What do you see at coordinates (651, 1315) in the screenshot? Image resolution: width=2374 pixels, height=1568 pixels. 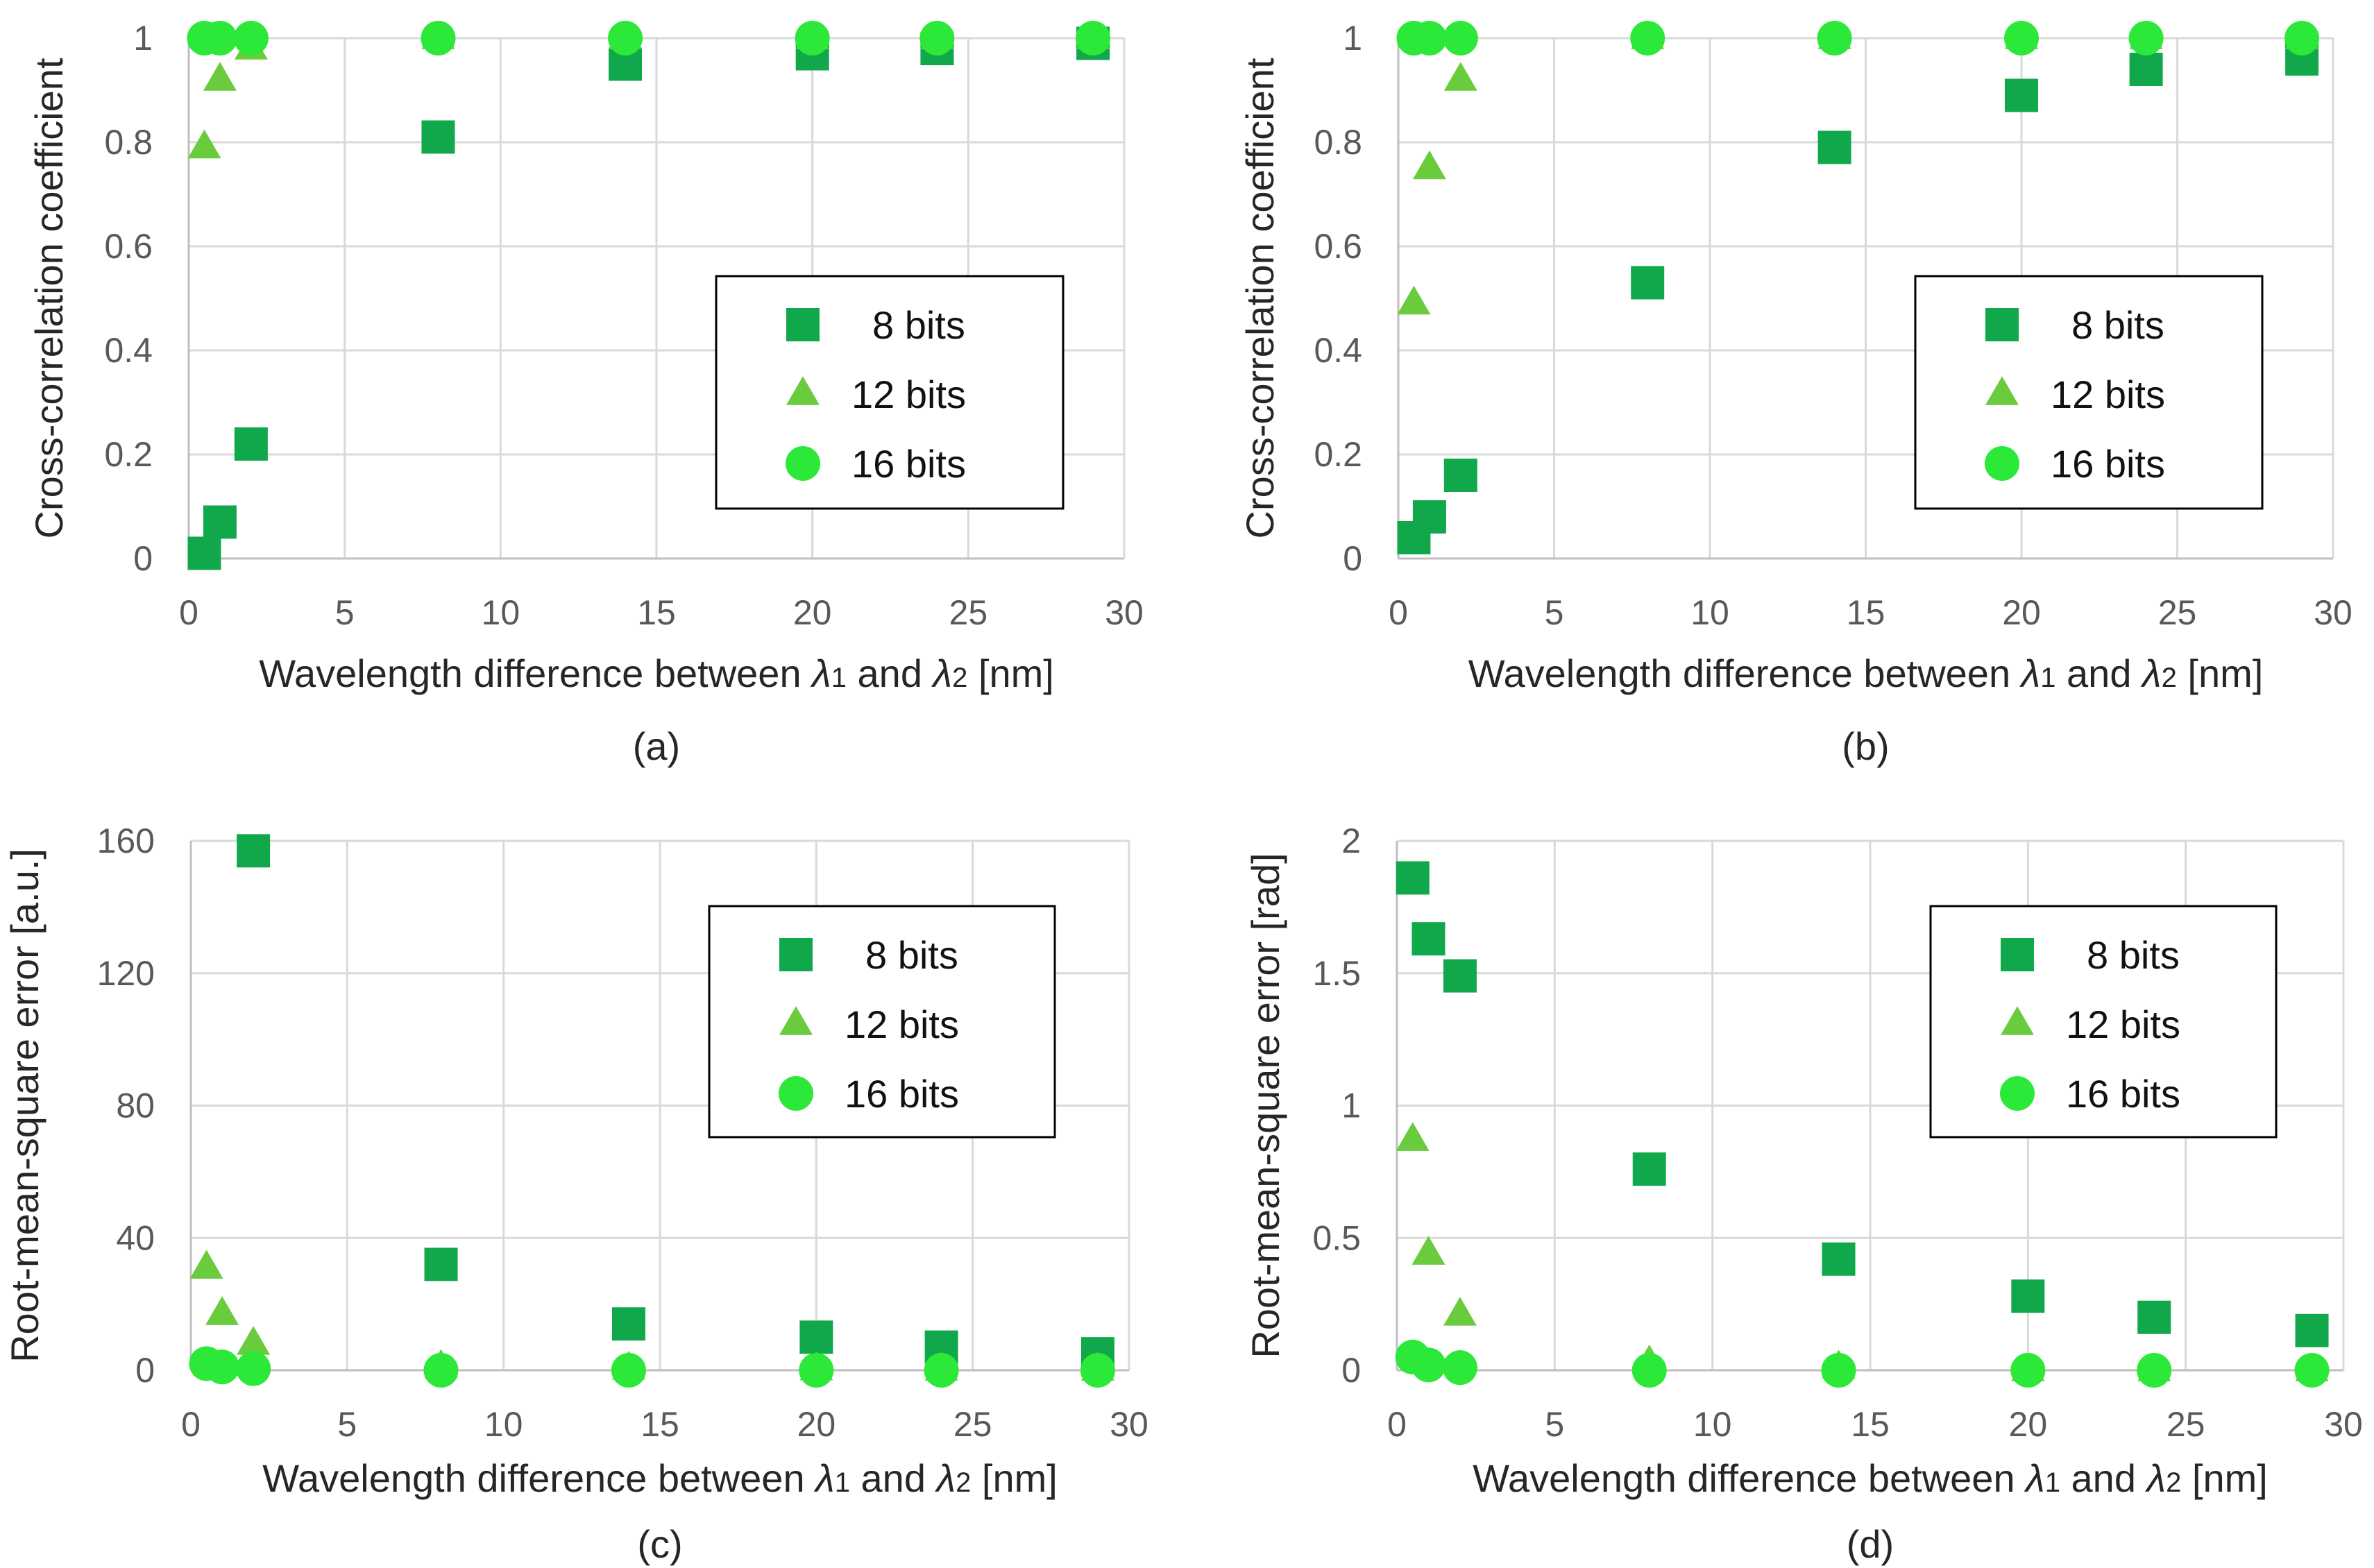 I see `chart-2-series-12-bits` at bounding box center [651, 1315].